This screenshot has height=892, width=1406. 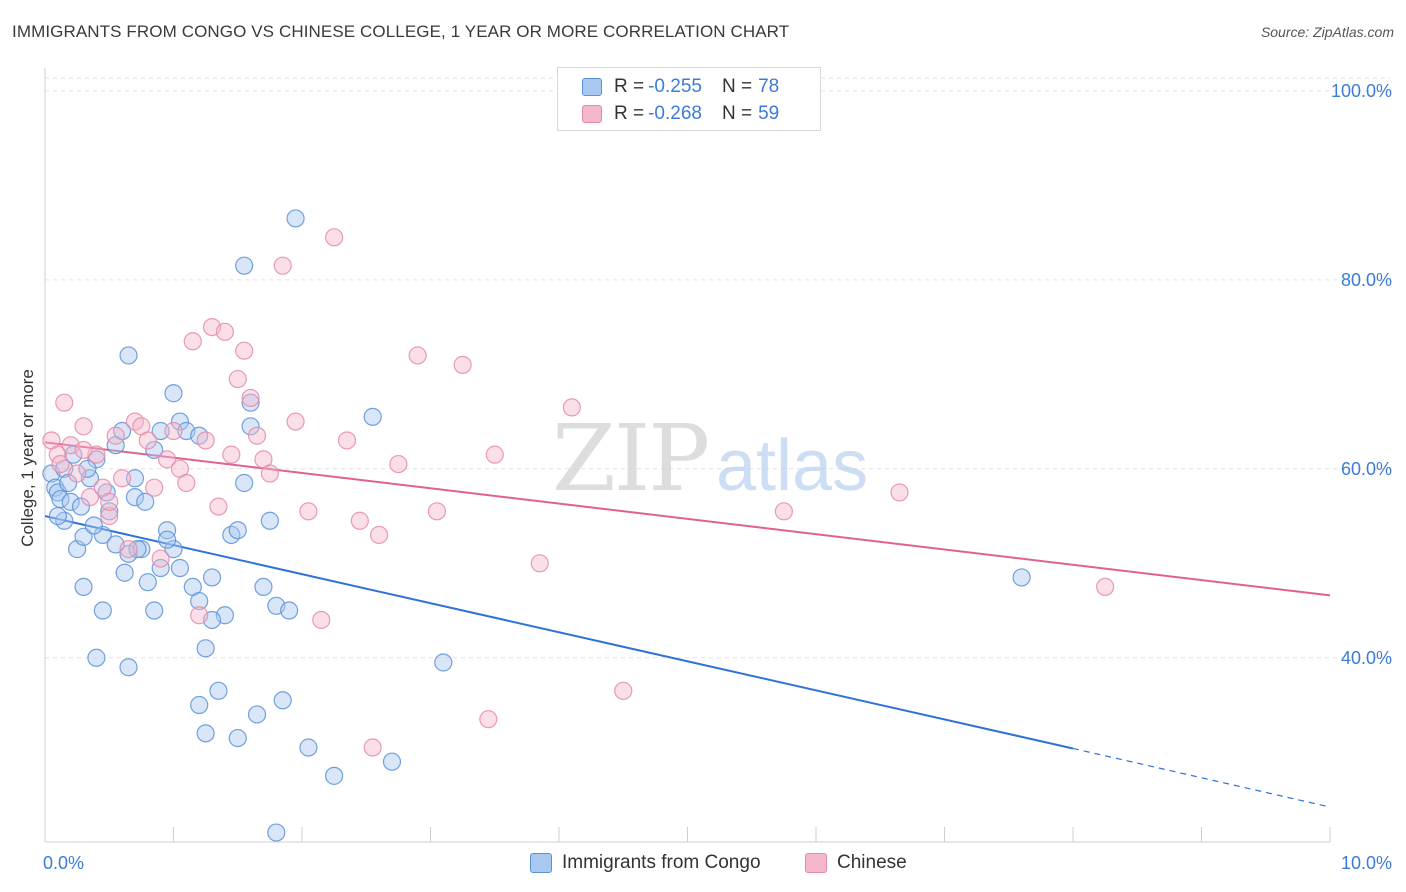 I want to click on legend-n-value: 59, so click(x=769, y=113).